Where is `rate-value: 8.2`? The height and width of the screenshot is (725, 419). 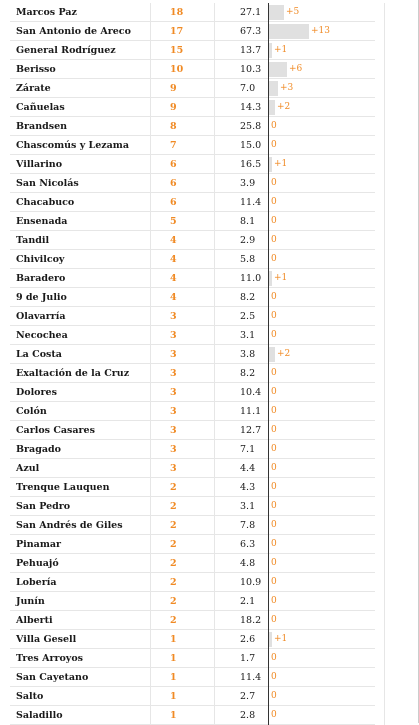 rate-value: 8.2 is located at coordinates (248, 373).